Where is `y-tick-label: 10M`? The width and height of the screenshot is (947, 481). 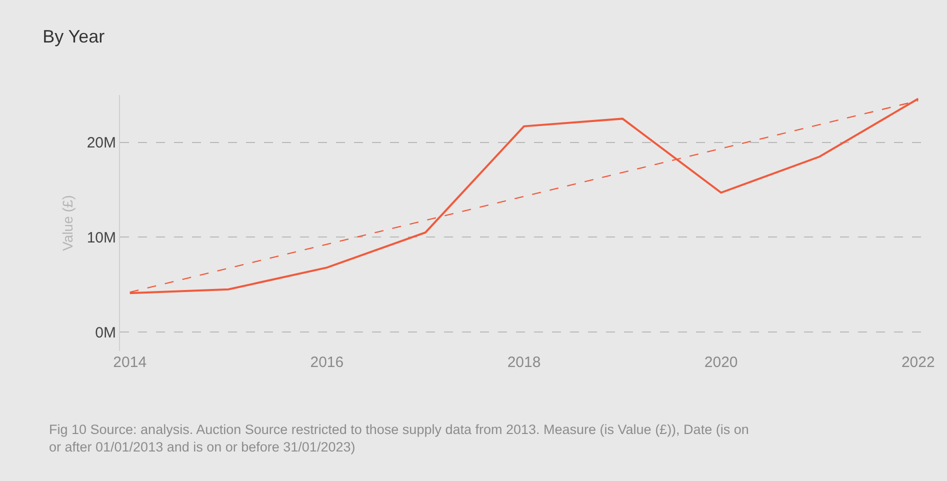 y-tick-label: 10M is located at coordinates (101, 237).